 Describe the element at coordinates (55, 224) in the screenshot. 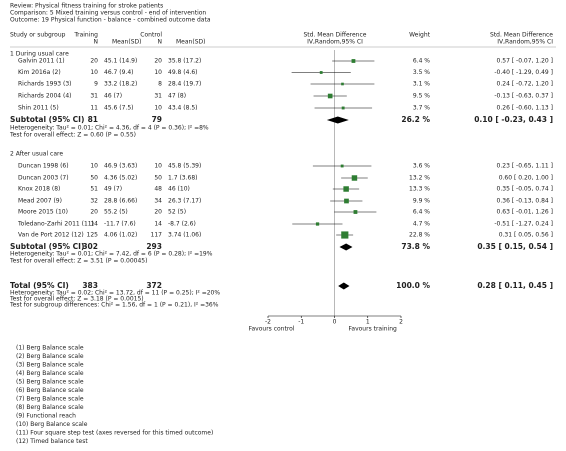

I see `study-name: Toledano-Zarhi 2011 (11)` at that location.